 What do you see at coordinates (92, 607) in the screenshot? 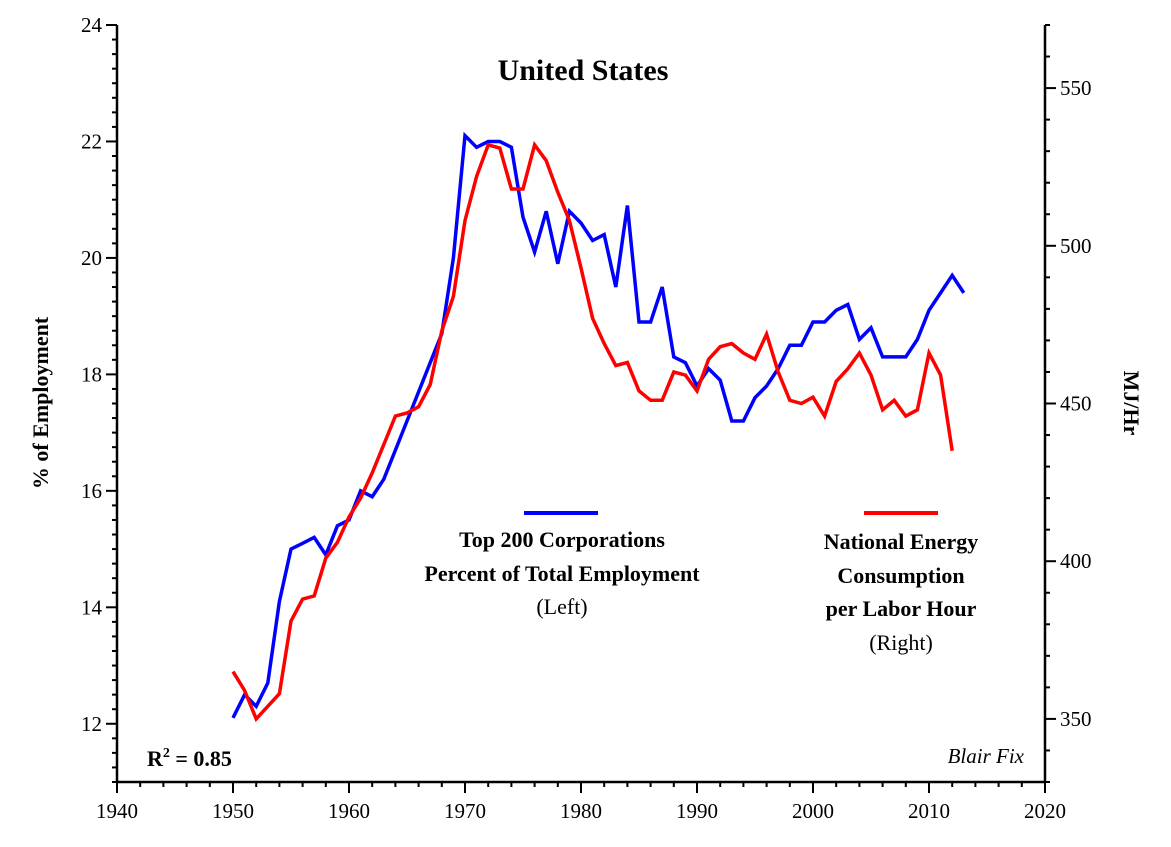
I see `y-left-tick-label: 14` at bounding box center [92, 607].